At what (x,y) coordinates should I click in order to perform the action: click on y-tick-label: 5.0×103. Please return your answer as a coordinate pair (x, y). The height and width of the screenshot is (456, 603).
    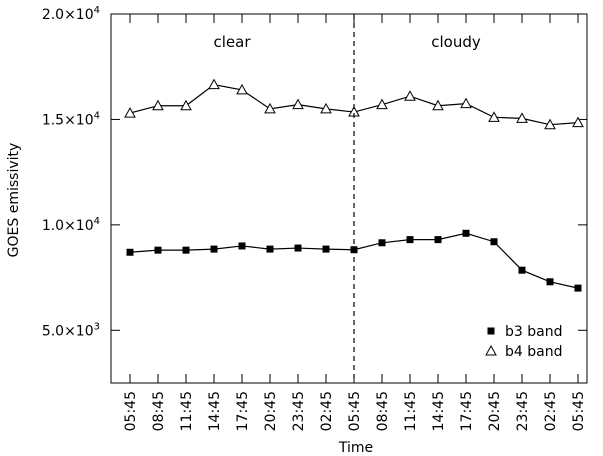
    Looking at the image, I should click on (71, 330).